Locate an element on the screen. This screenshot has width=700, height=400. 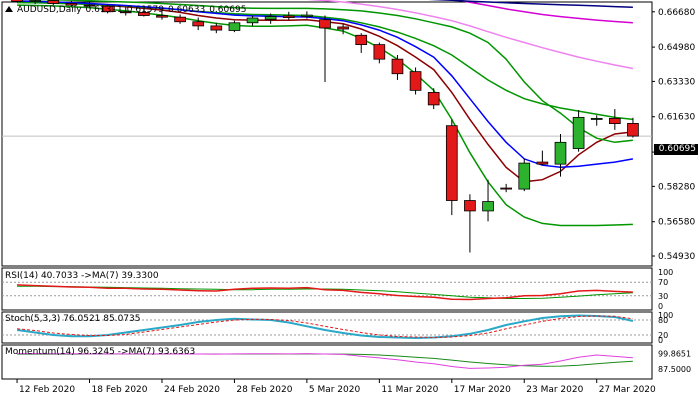
rsi-level-label: 100 is located at coordinates (665, 272).